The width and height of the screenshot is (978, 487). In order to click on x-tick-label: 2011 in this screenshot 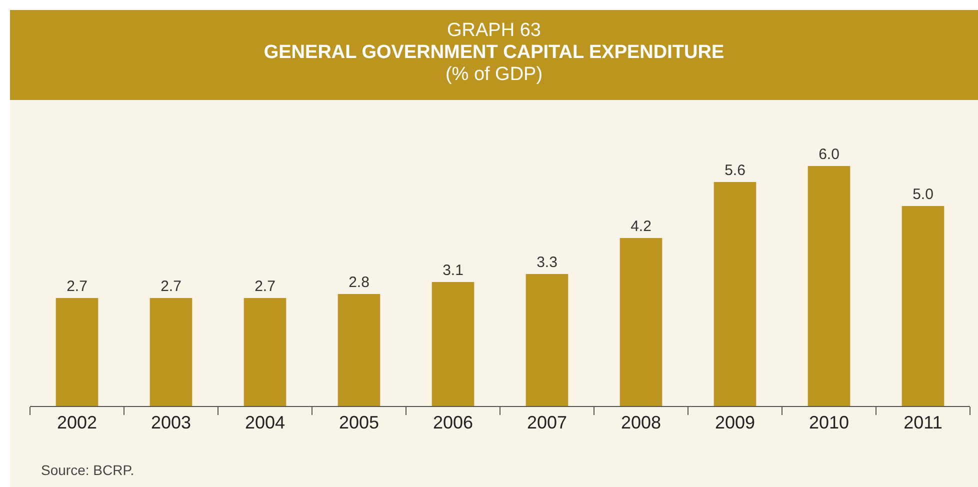, I will do `click(923, 422)`.